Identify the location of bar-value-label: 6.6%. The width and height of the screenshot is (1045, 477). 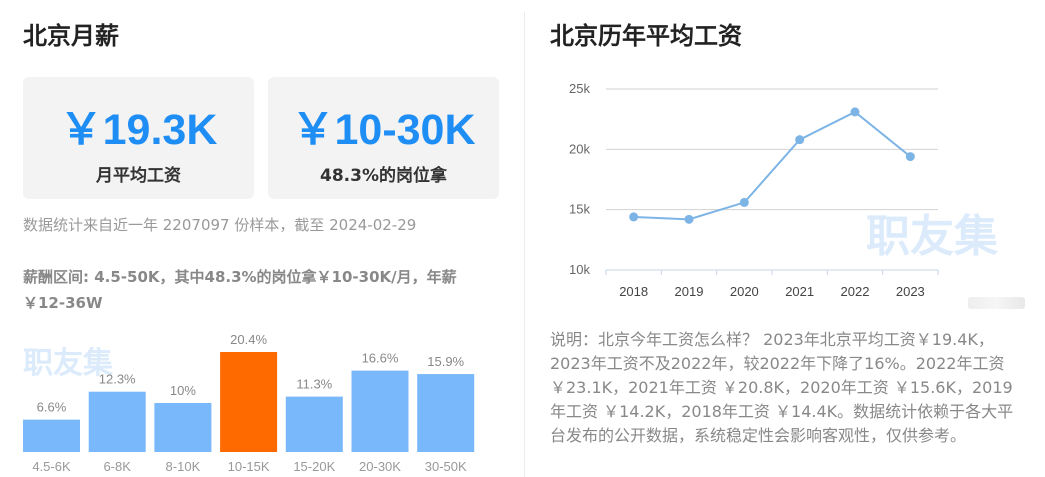
(52, 407).